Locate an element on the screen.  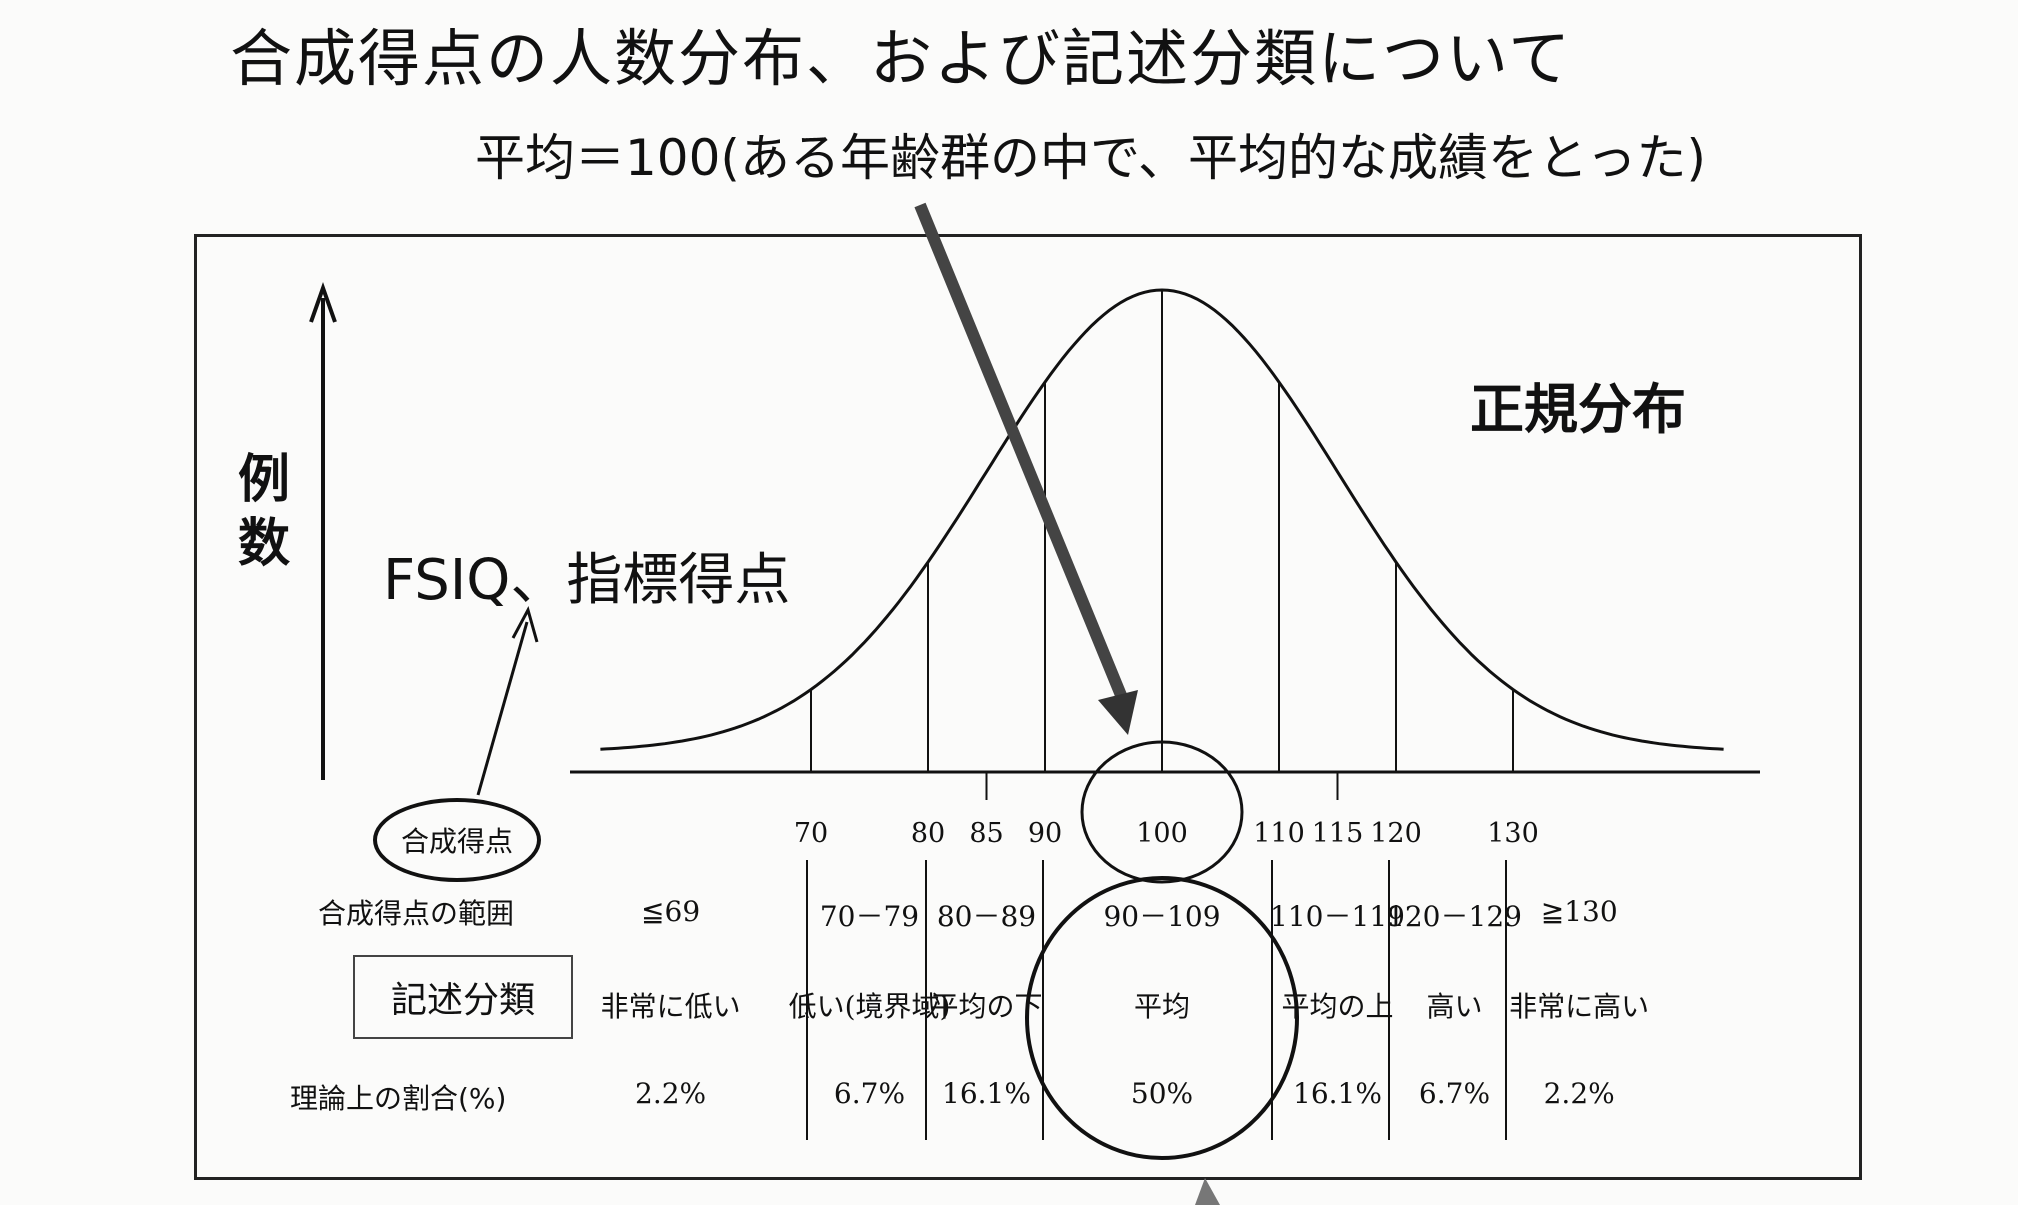
table-cell-range: 70－79 is located at coordinates (869, 916).